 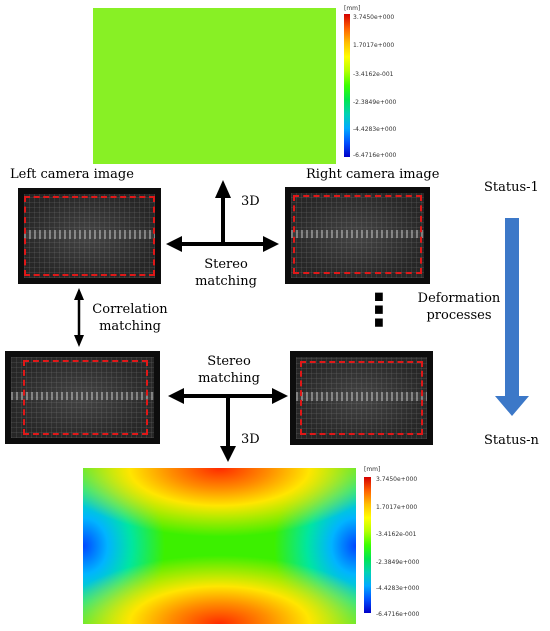 What do you see at coordinates (375, 155) in the screenshot?
I see `top-scale-tick: -6.4716e+000` at bounding box center [375, 155].